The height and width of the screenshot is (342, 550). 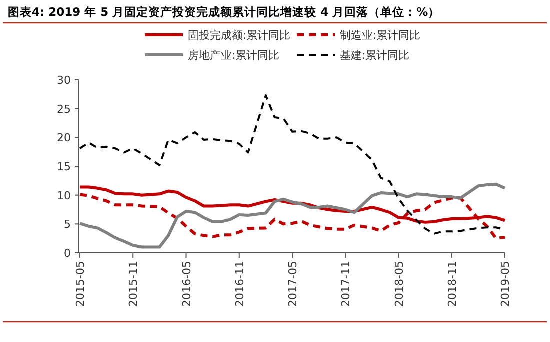 I want to click on x-tick-label: 2015-11, so click(x=133, y=284).